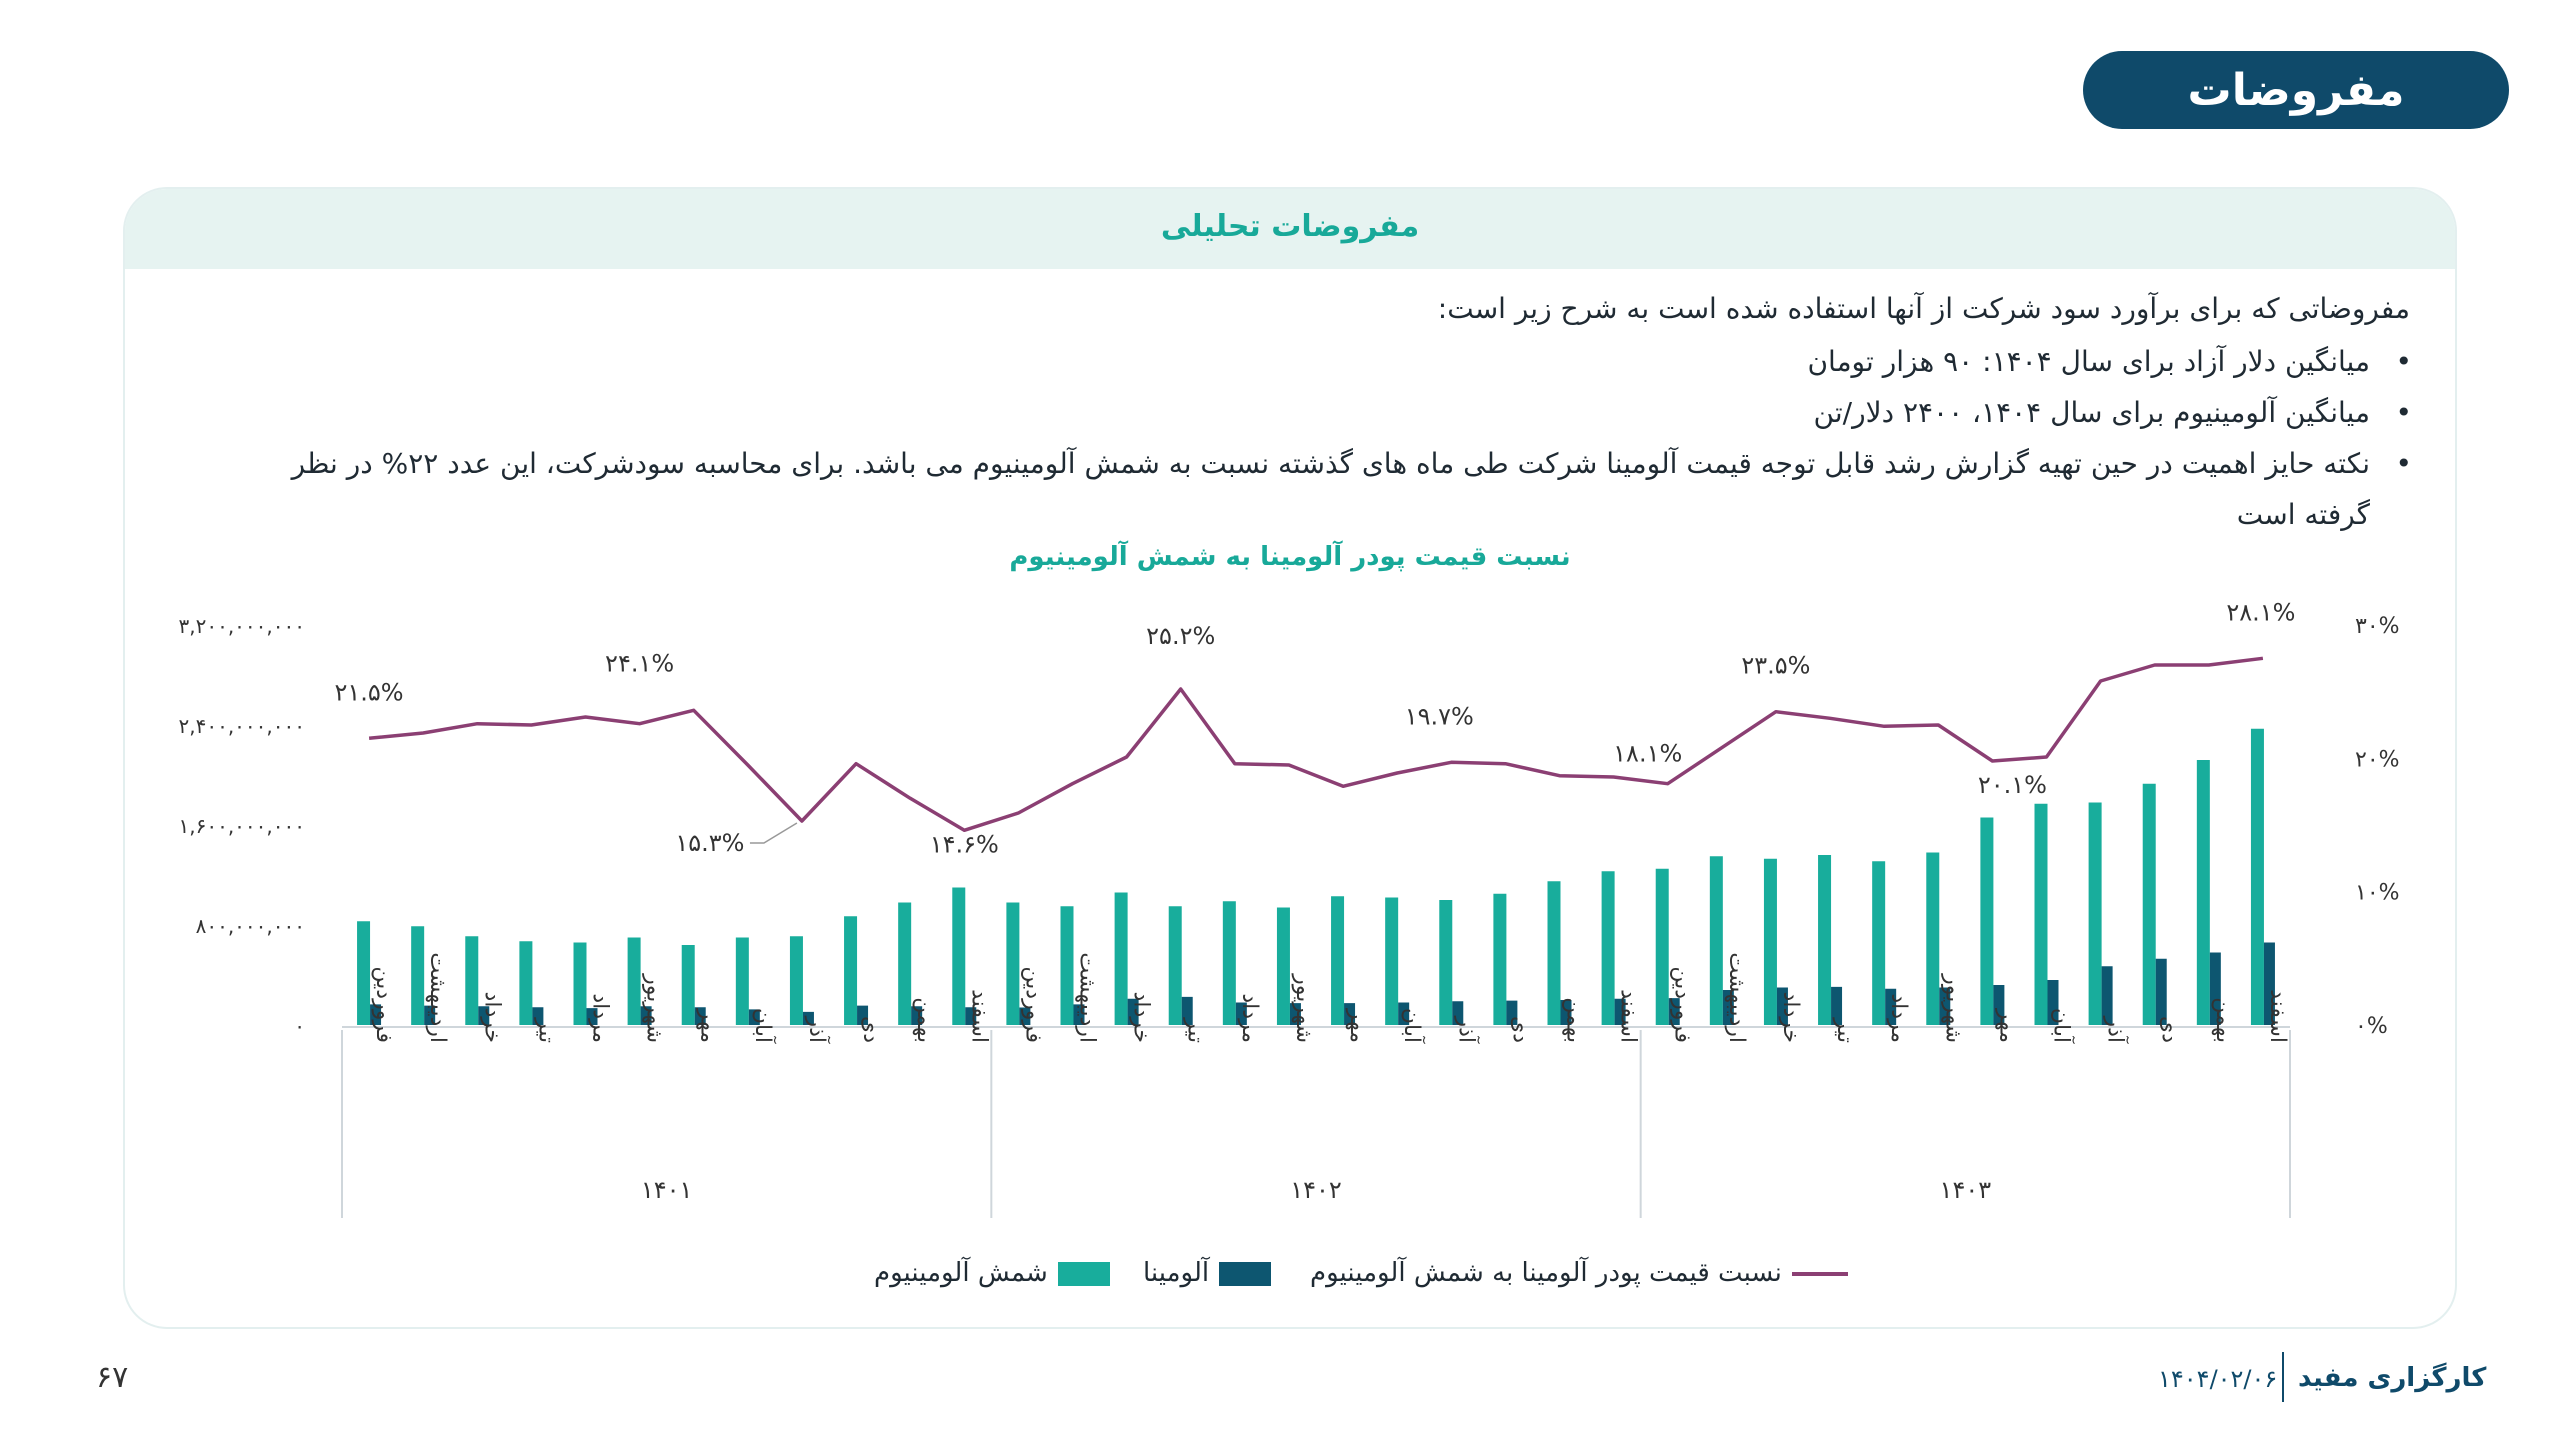 This screenshot has width=2560, height=1440. Describe the element at coordinates (1083, 1273) in the screenshot. I see `legend-ingot-swatch` at that location.